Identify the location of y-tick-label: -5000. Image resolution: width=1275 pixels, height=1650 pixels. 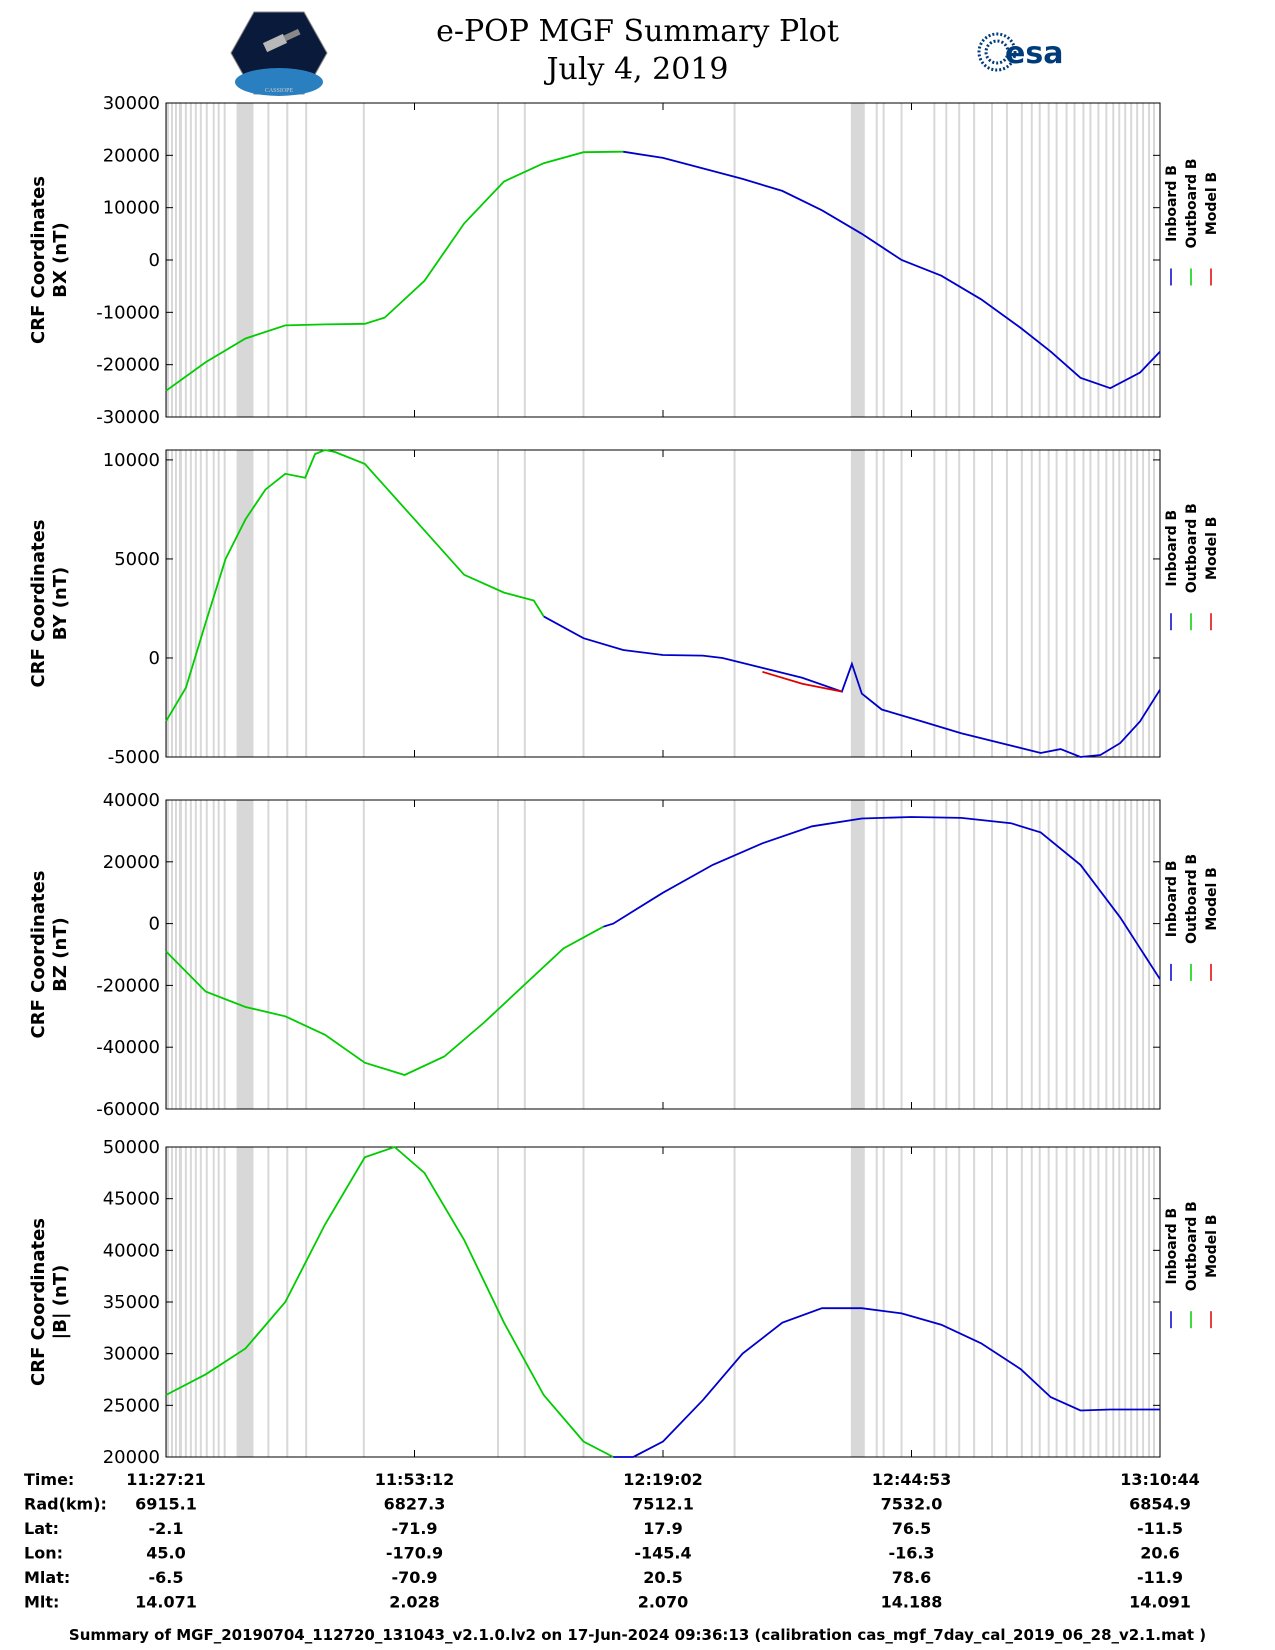
(134, 757).